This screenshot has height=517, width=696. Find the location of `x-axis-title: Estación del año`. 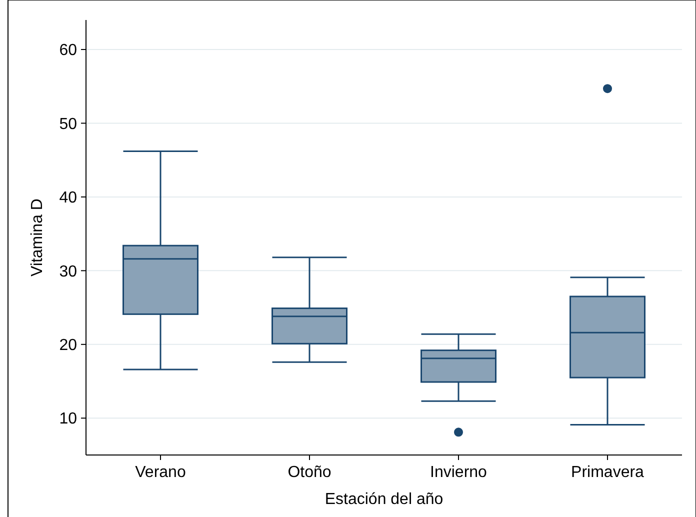

x-axis-title: Estación del año is located at coordinates (384, 499).